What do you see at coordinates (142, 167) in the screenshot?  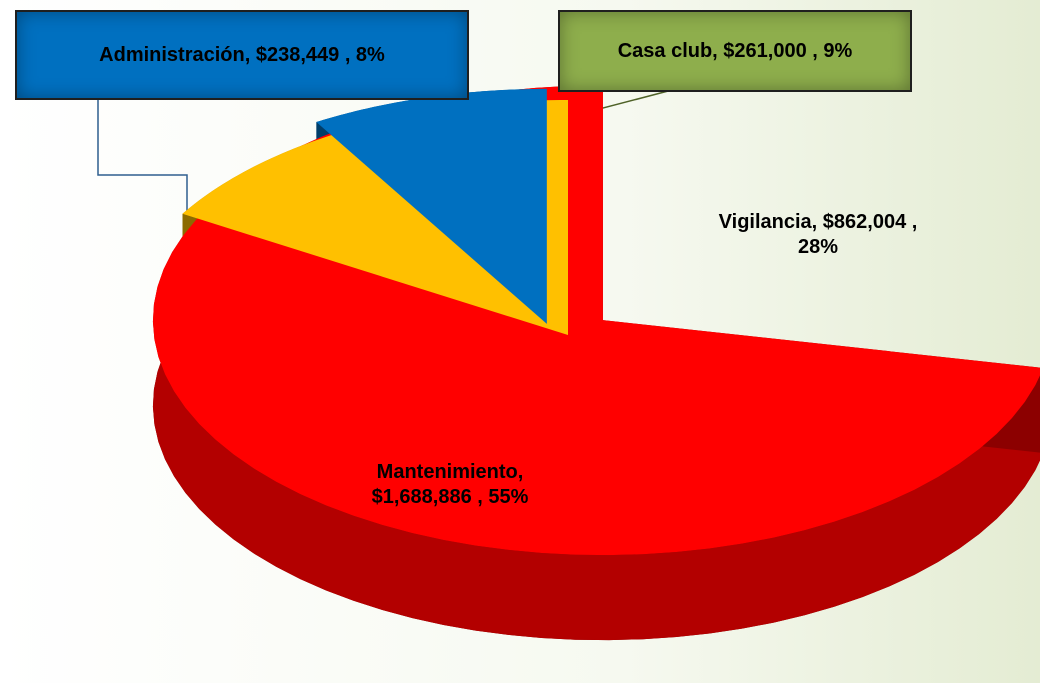 I see `leader-line` at bounding box center [142, 167].